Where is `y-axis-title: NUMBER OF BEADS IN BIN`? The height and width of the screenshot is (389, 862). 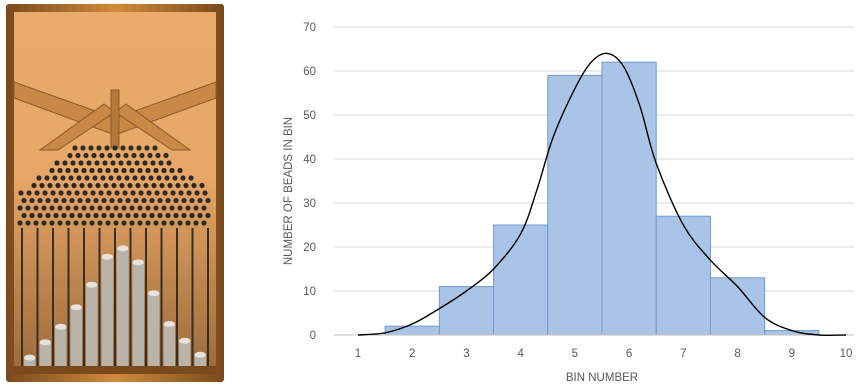 y-axis-title: NUMBER OF BEADS IN BIN is located at coordinates (289, 191).